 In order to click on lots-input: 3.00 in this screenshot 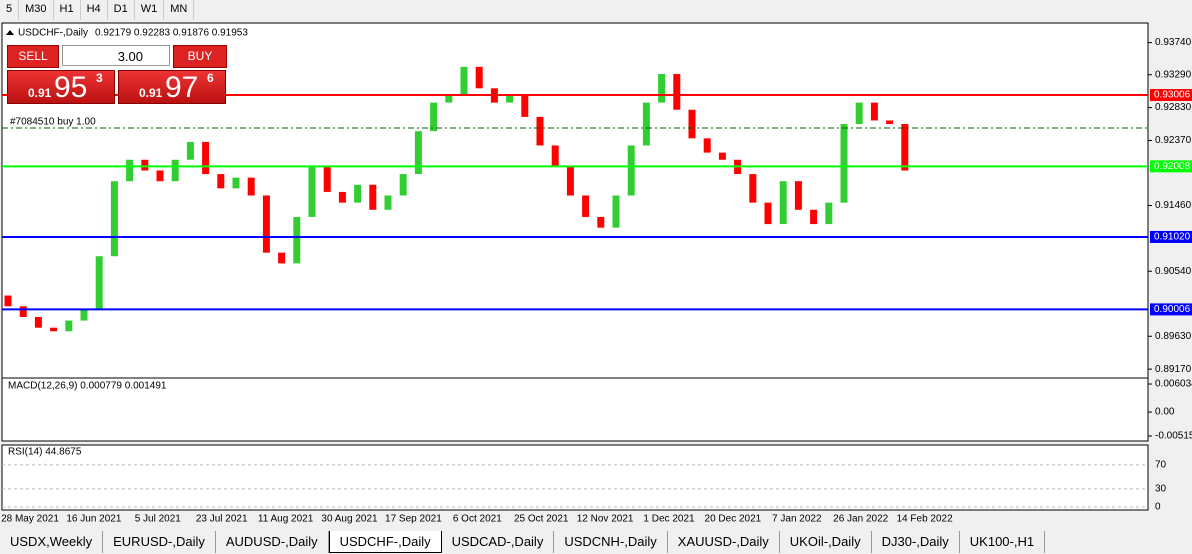, I will do `click(116, 55)`.